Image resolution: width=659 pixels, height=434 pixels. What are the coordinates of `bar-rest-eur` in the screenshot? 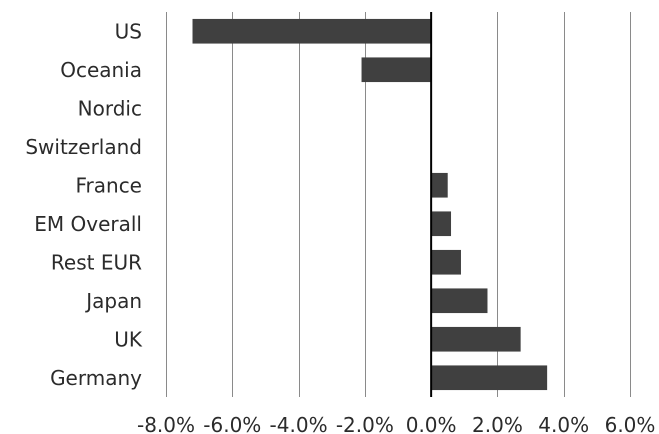 It's located at (446, 262).